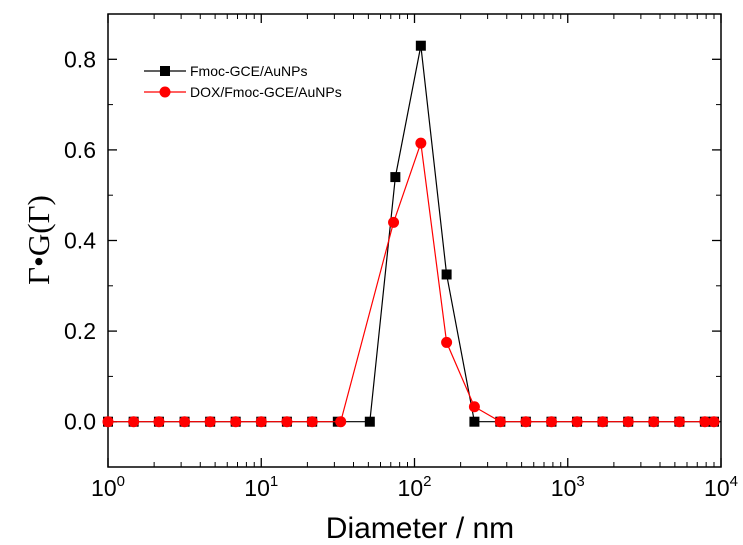 This screenshot has width=743, height=545. What do you see at coordinates (248, 71) in the screenshot?
I see `legend-label: Fmoc-GCE/AuNPs` at bounding box center [248, 71].